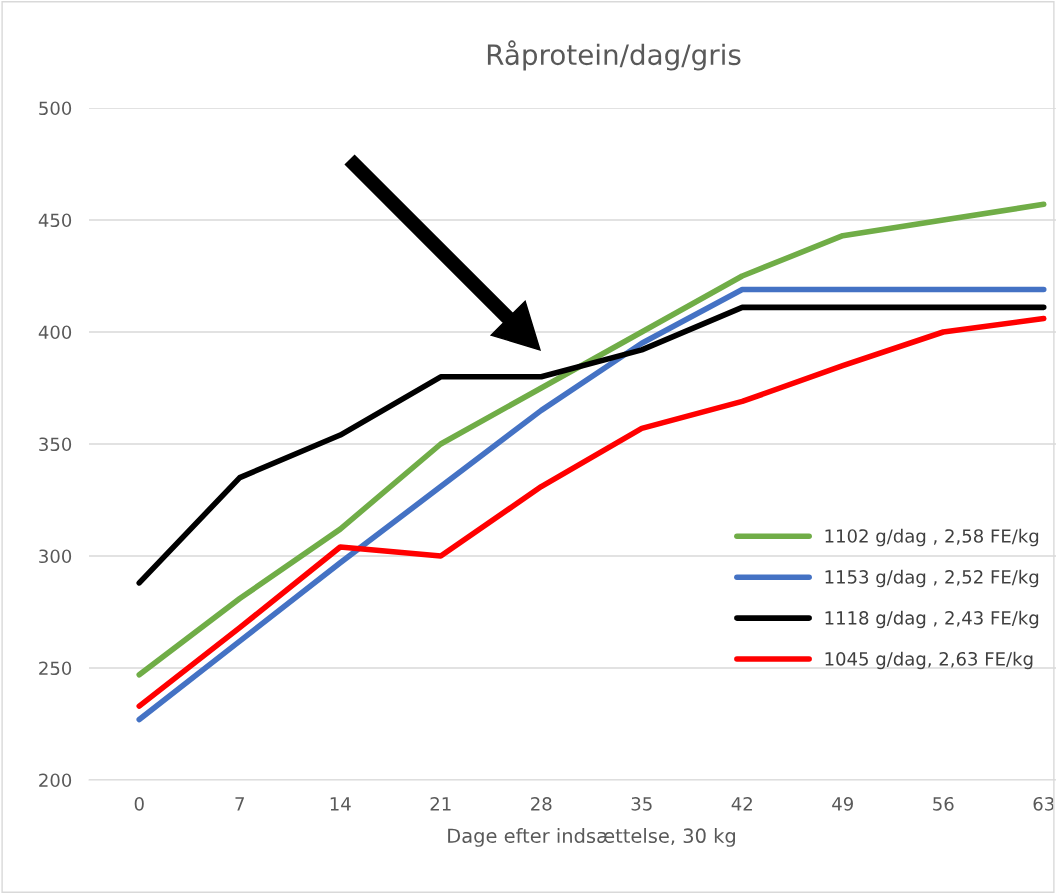  I want to click on x-tick-label: 56, so click(943, 803).